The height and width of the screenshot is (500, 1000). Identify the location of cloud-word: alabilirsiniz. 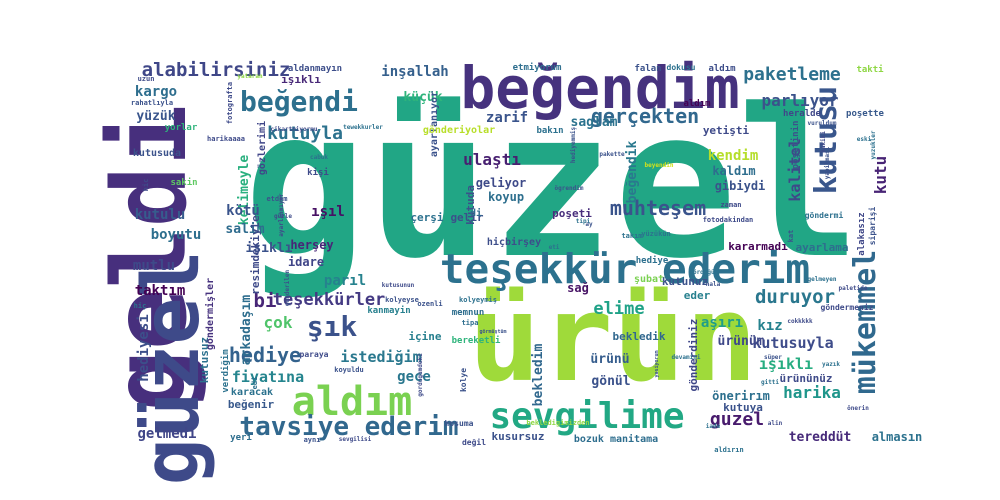
(216, 70).